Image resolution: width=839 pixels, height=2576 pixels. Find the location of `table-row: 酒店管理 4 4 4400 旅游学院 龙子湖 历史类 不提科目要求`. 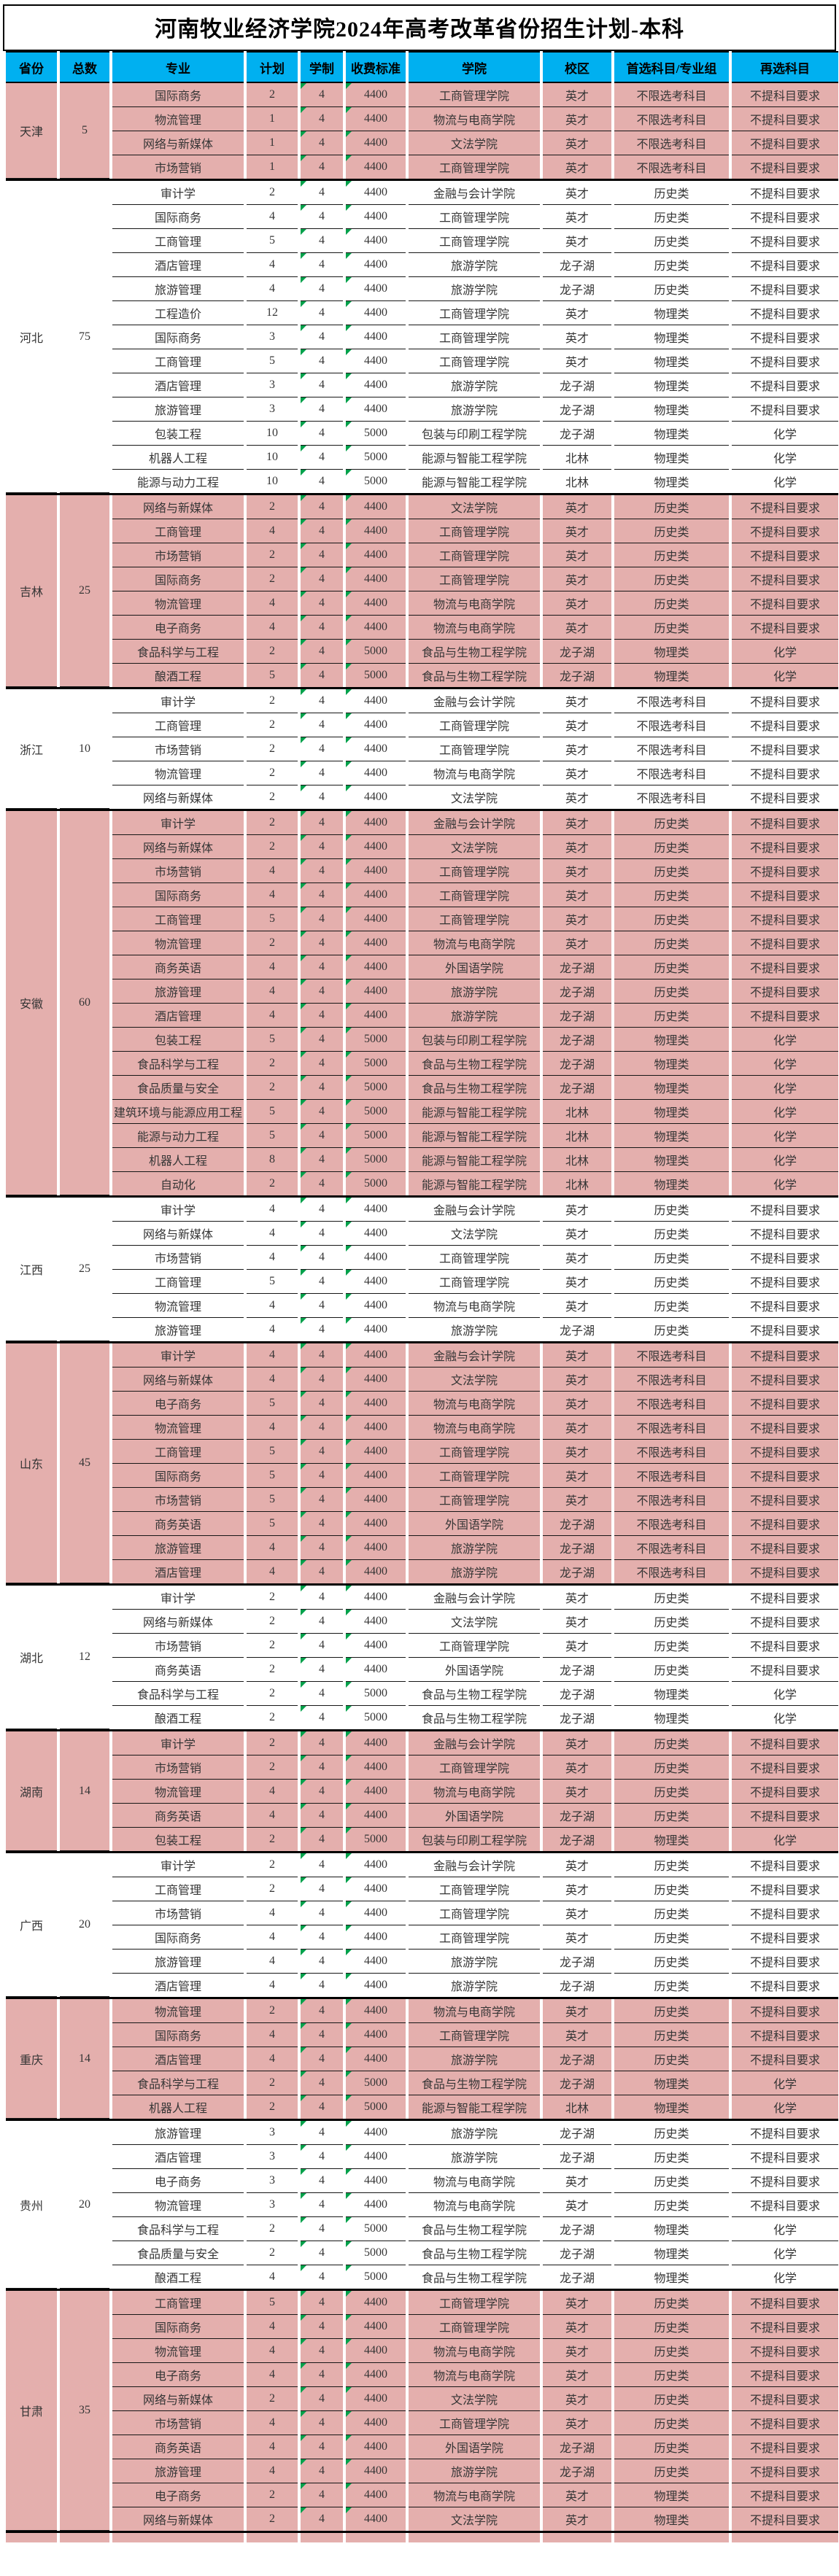

table-row: 酒店管理 4 4 4400 旅游学院 龙子湖 历史类 不提科目要求 is located at coordinates (422, 1986).